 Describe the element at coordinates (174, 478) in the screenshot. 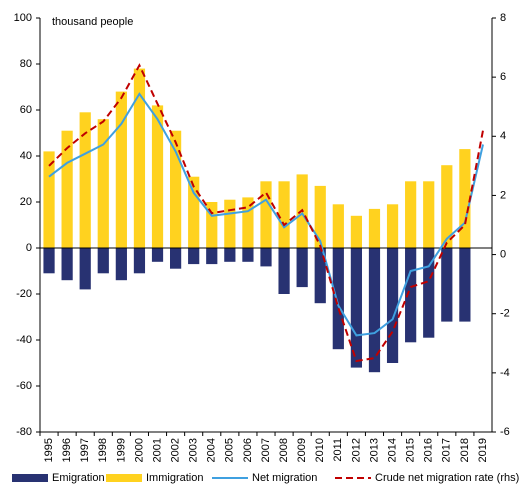

I see `legend-label: Immigration` at that location.